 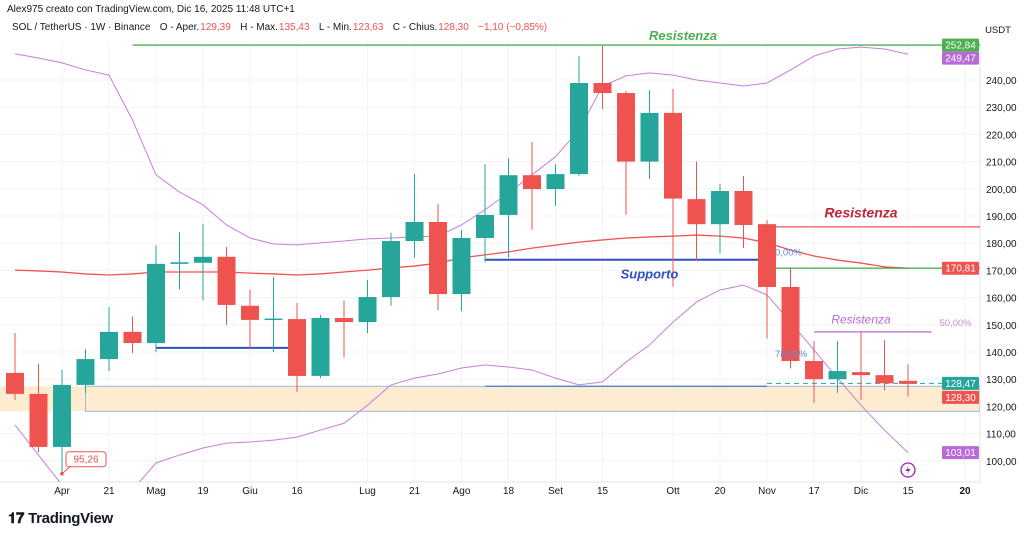 What do you see at coordinates (960, 453) in the screenshot?
I see `price-tag-label: 103,01` at bounding box center [960, 453].